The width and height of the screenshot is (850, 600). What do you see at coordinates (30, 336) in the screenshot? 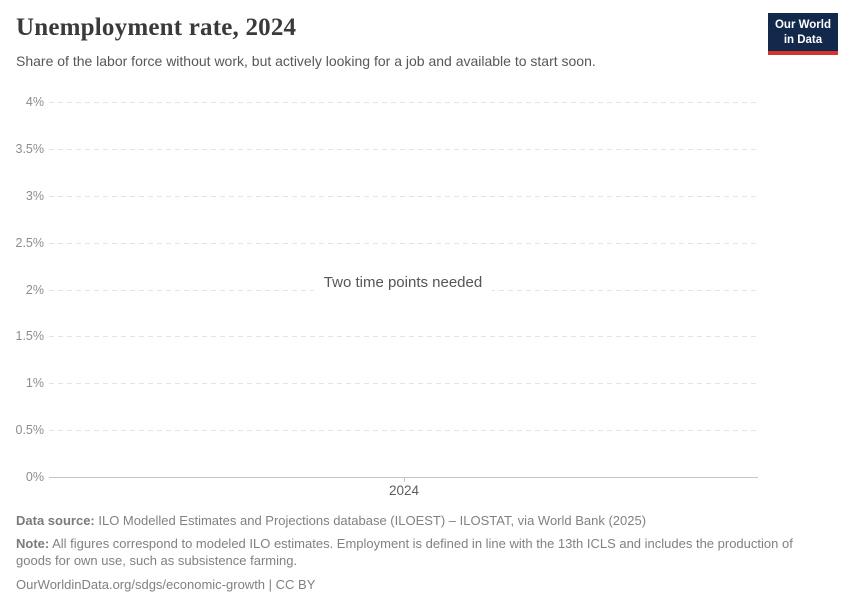
I see `y-tick-label: 1.5%` at bounding box center [30, 336].